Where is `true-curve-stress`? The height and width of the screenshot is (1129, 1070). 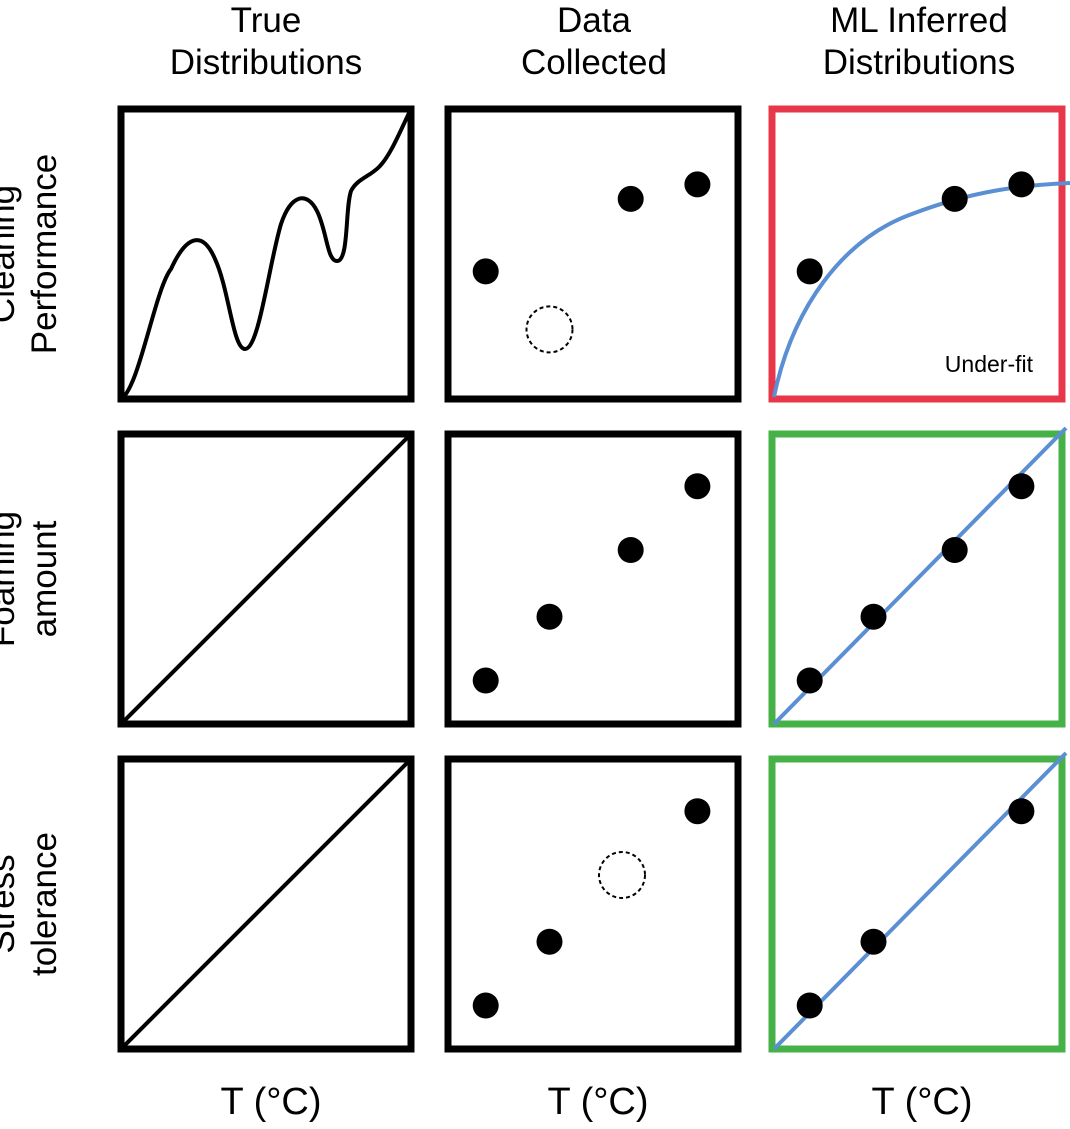 true-curve-stress is located at coordinates (266, 904).